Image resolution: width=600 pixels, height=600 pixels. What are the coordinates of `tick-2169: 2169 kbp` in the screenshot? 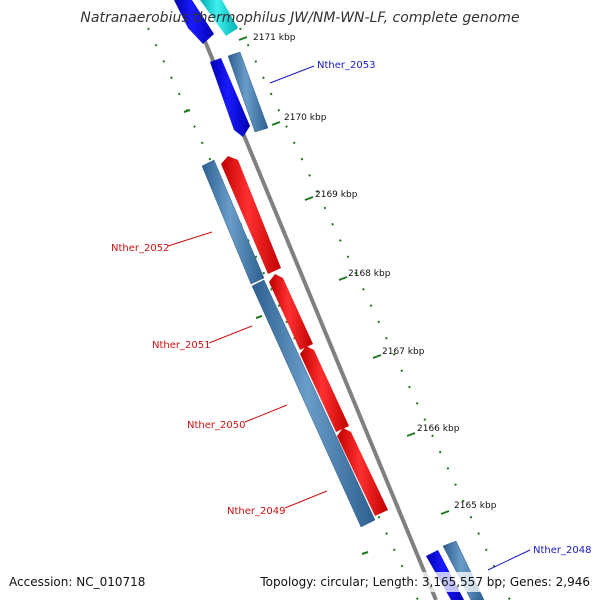 It's located at (331, 195).